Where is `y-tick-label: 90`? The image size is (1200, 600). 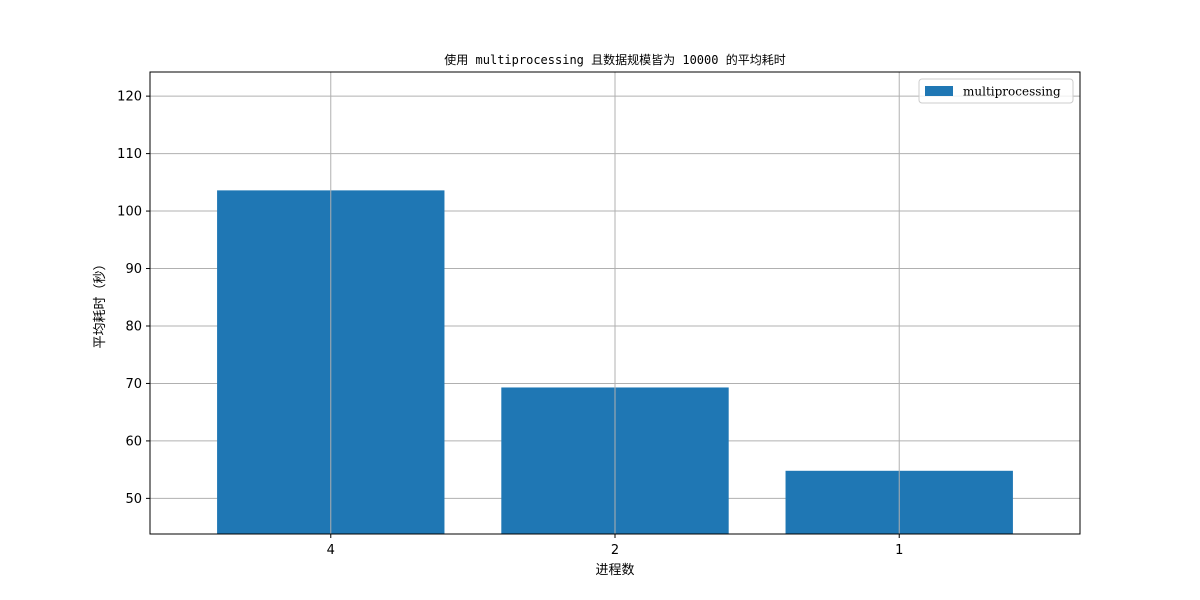
y-tick-label: 90 is located at coordinates (133, 269).